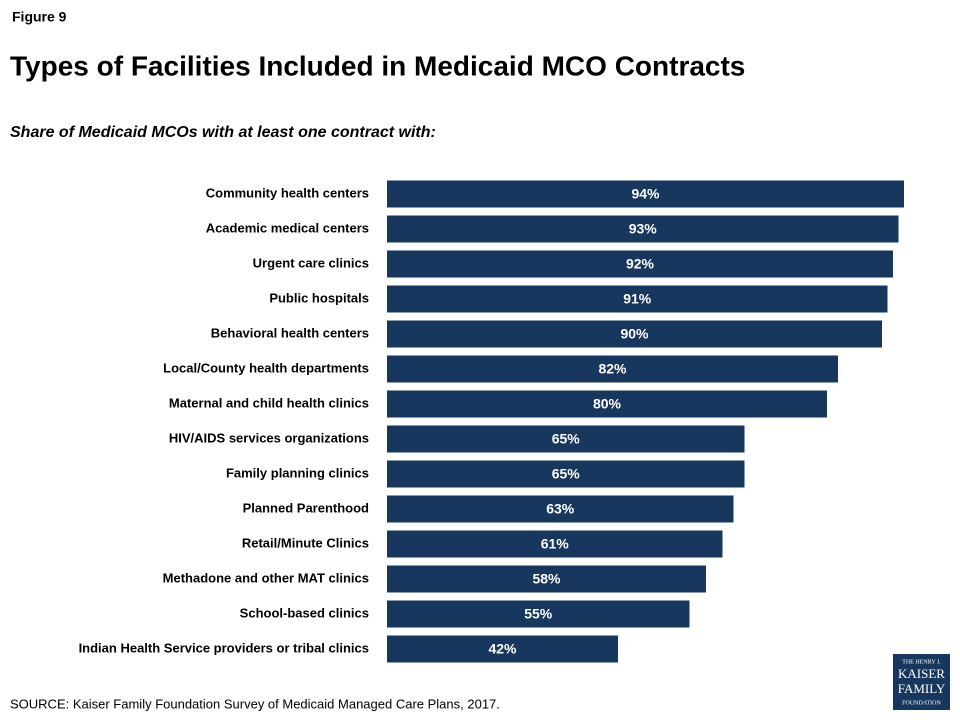  I want to click on category-label: Academic medical centers, so click(287, 227).